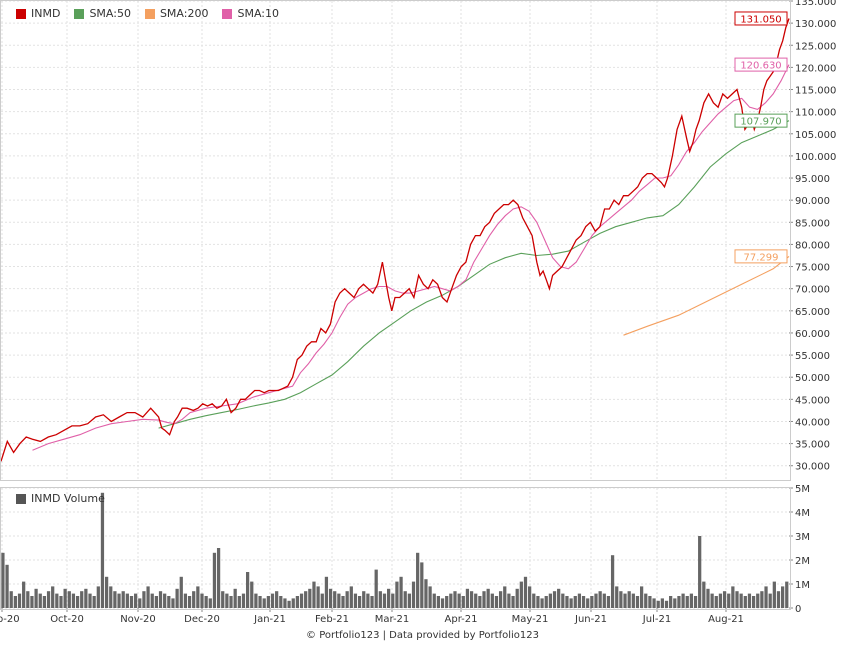 Image resolution: width=845 pixels, height=650 pixels. Describe the element at coordinates (21, 13) in the screenshot. I see `legend-swatch` at that location.